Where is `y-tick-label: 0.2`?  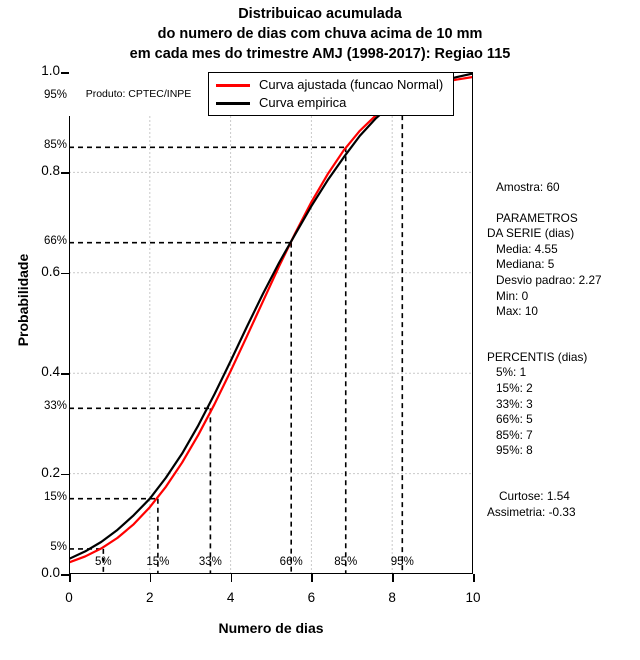
y-tick-label: 0.2 is located at coordinates (50, 472).